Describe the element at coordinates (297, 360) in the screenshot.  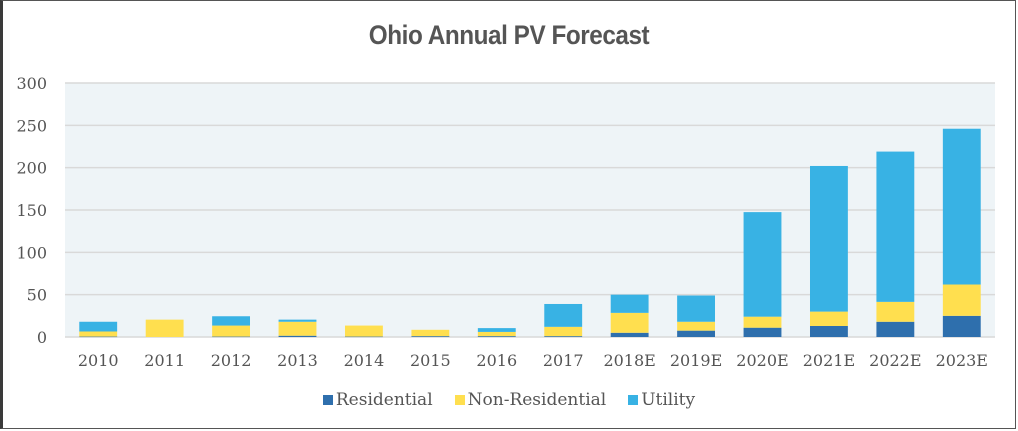
I see `x-tick-label: 2013` at that location.